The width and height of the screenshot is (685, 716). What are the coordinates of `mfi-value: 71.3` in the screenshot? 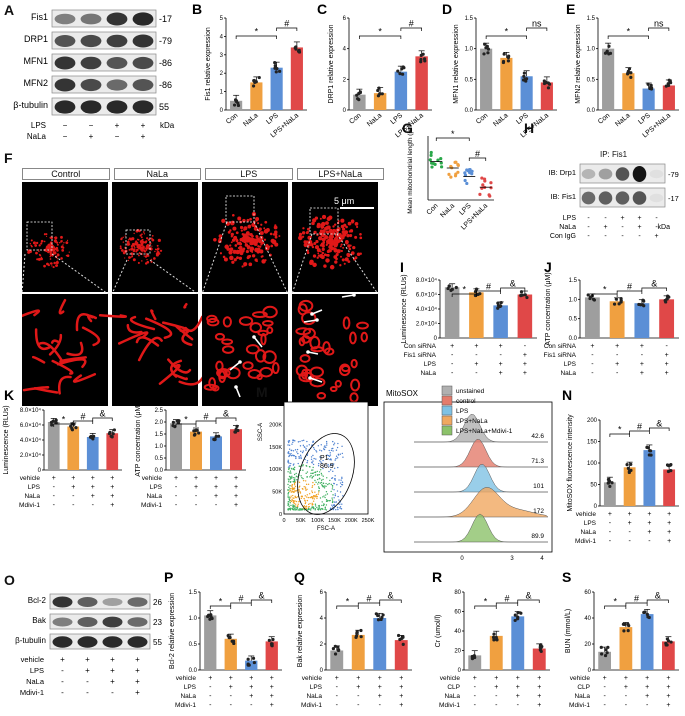 It's located at (537, 461).